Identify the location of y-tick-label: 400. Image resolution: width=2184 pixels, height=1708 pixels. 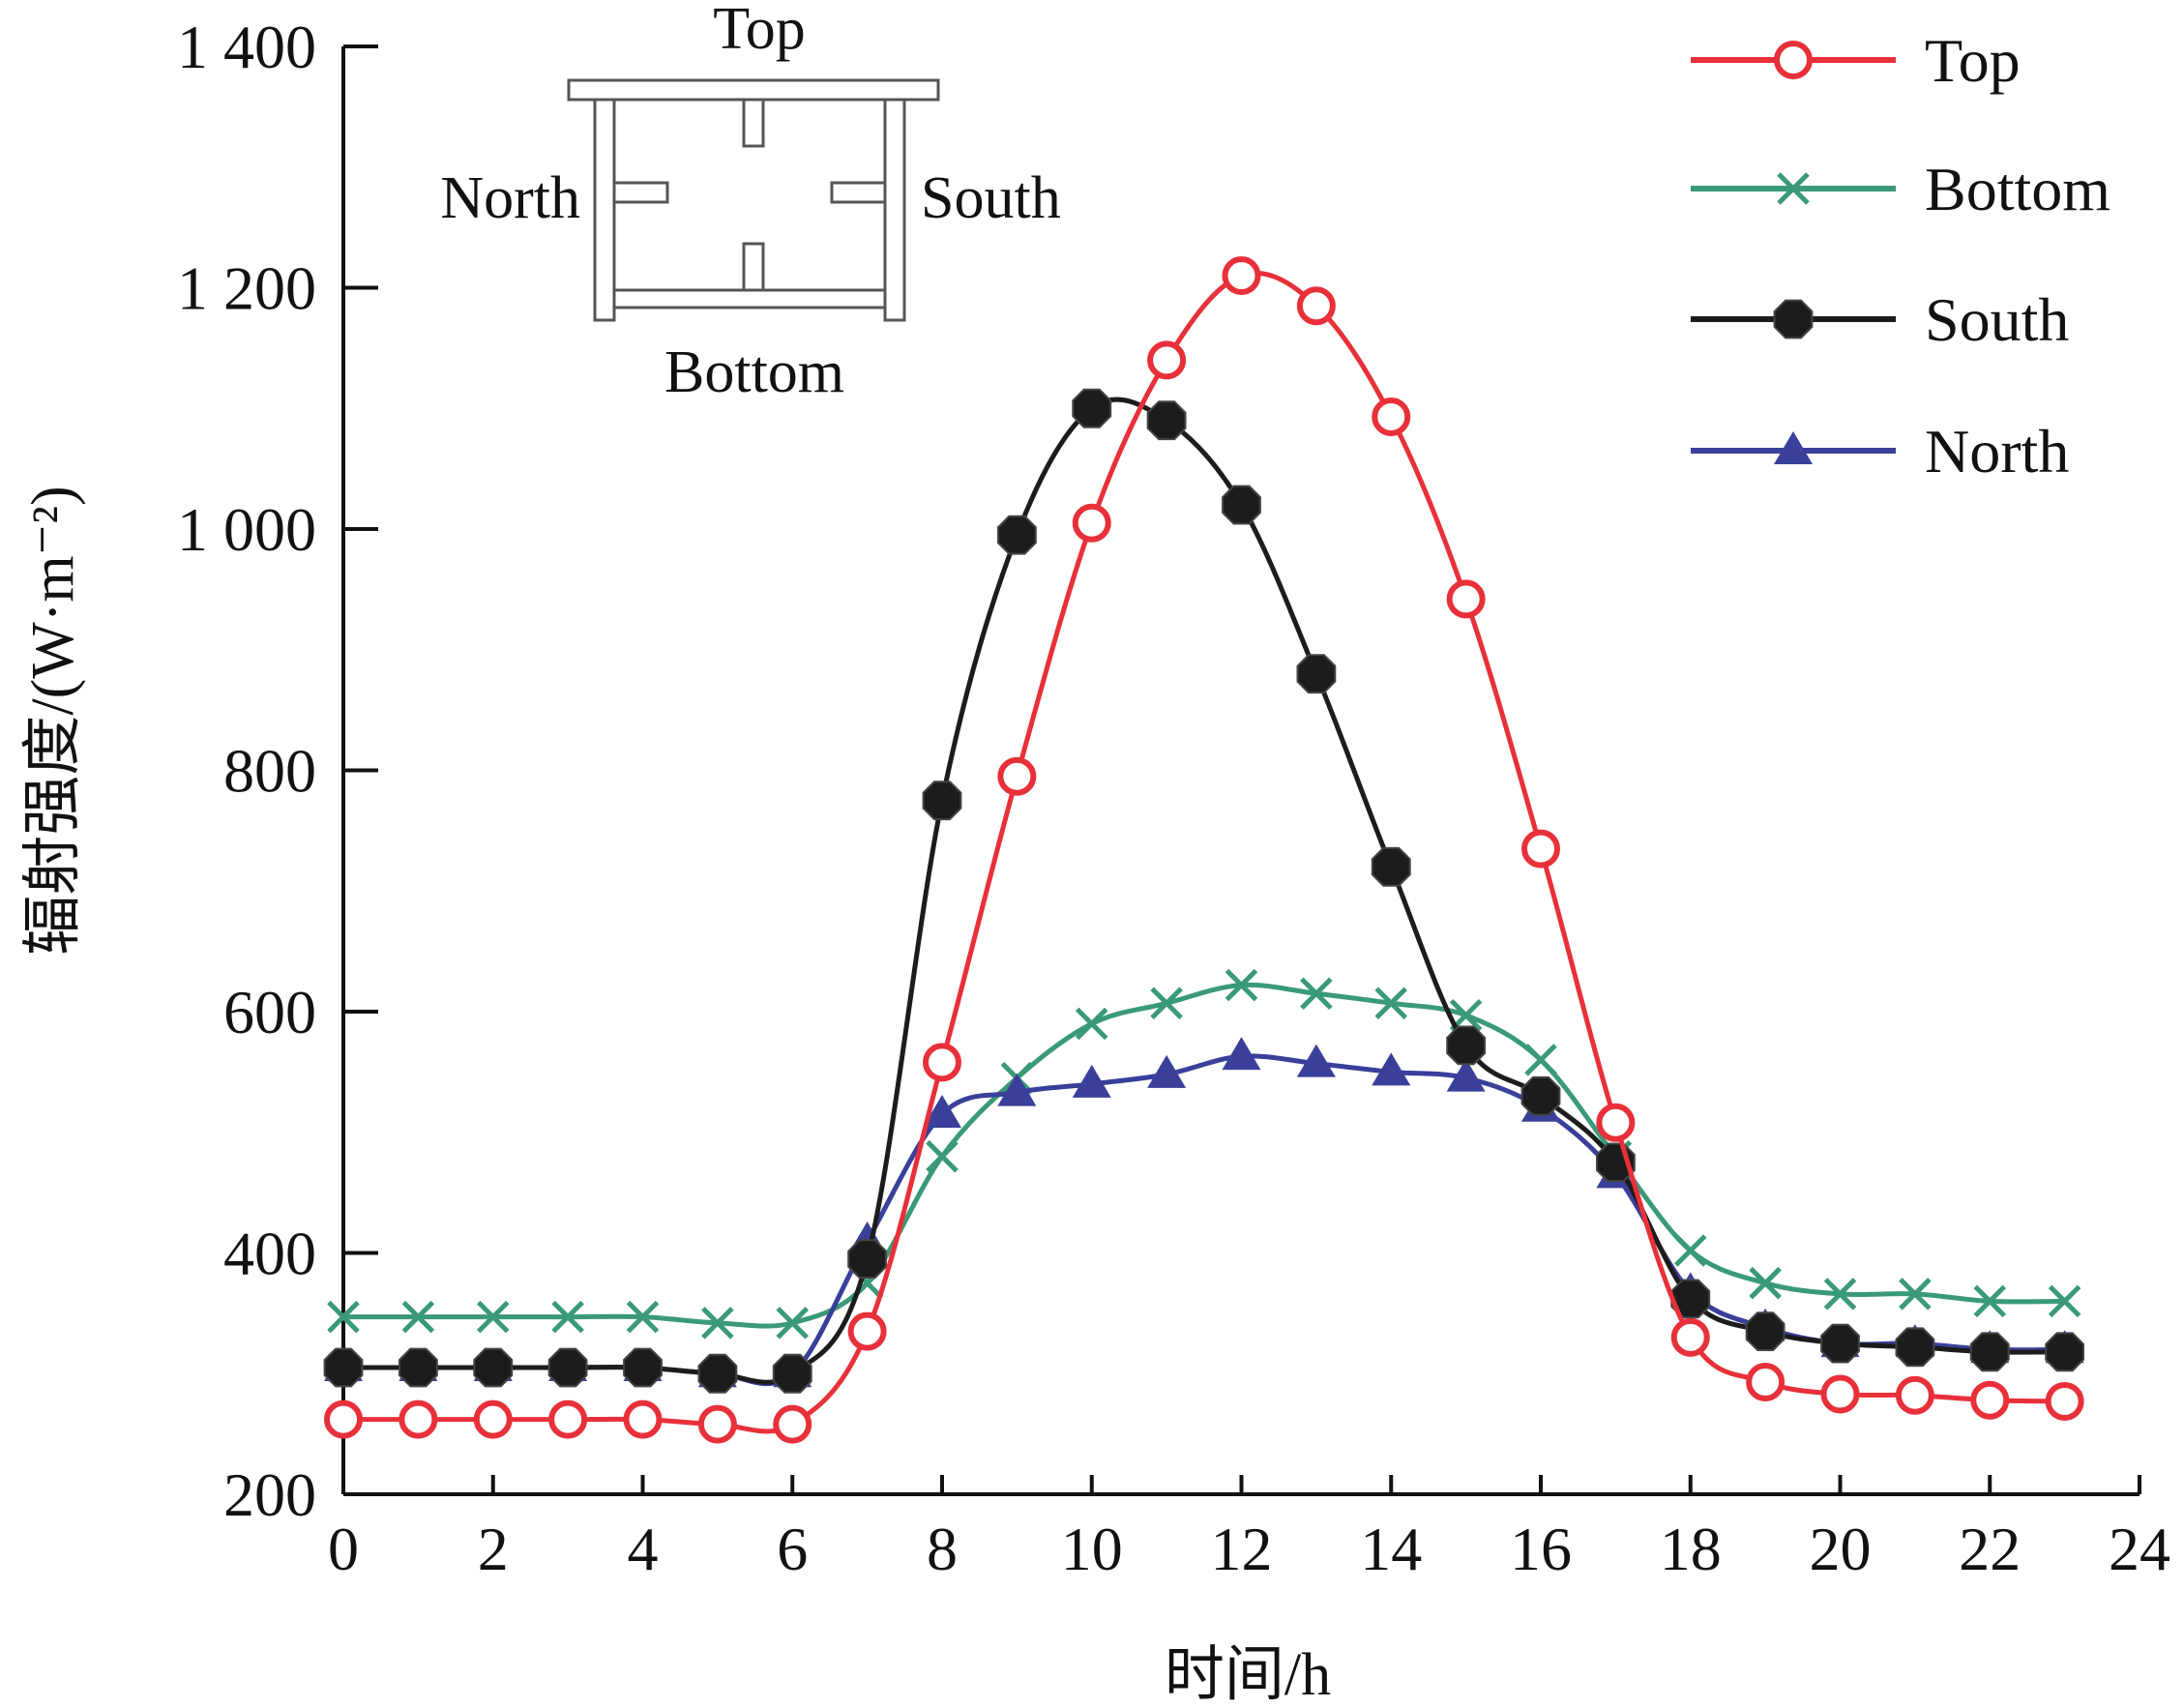
(269, 1254).